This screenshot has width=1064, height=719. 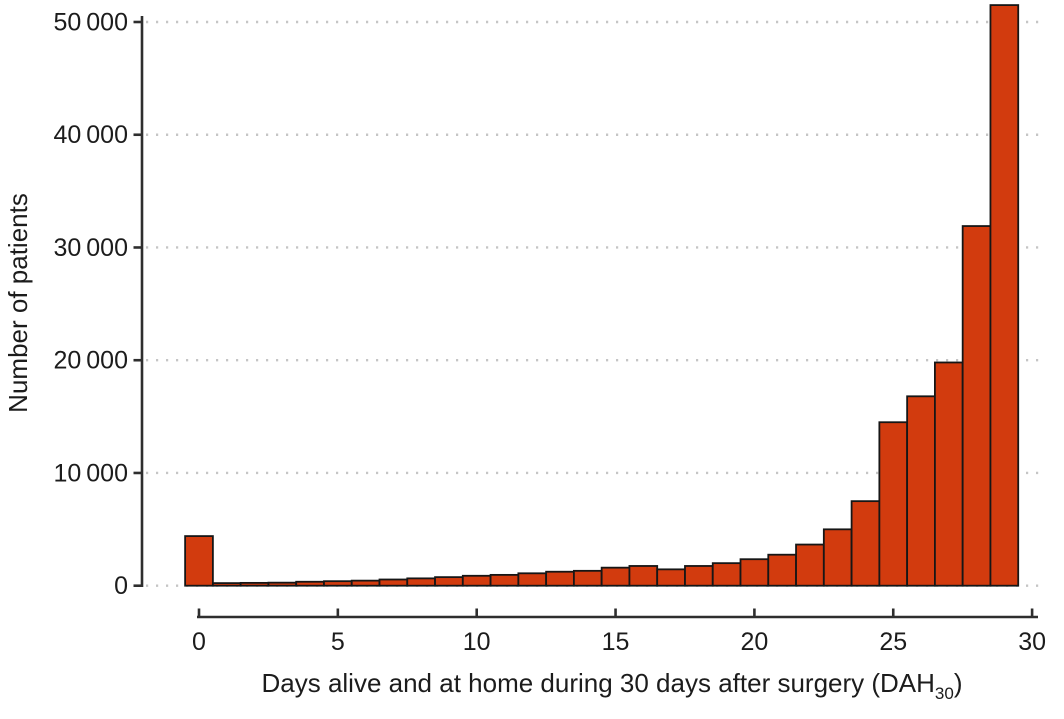 I want to click on x-tick-label-30: 30, so click(x=1032, y=642).